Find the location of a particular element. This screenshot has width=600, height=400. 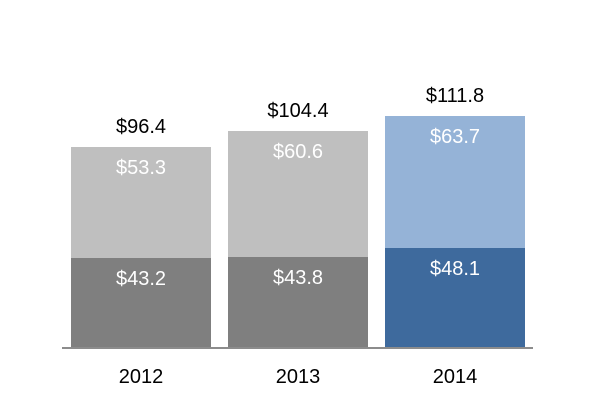

bar-segment-top-2013: $60.6 is located at coordinates (298, 194).